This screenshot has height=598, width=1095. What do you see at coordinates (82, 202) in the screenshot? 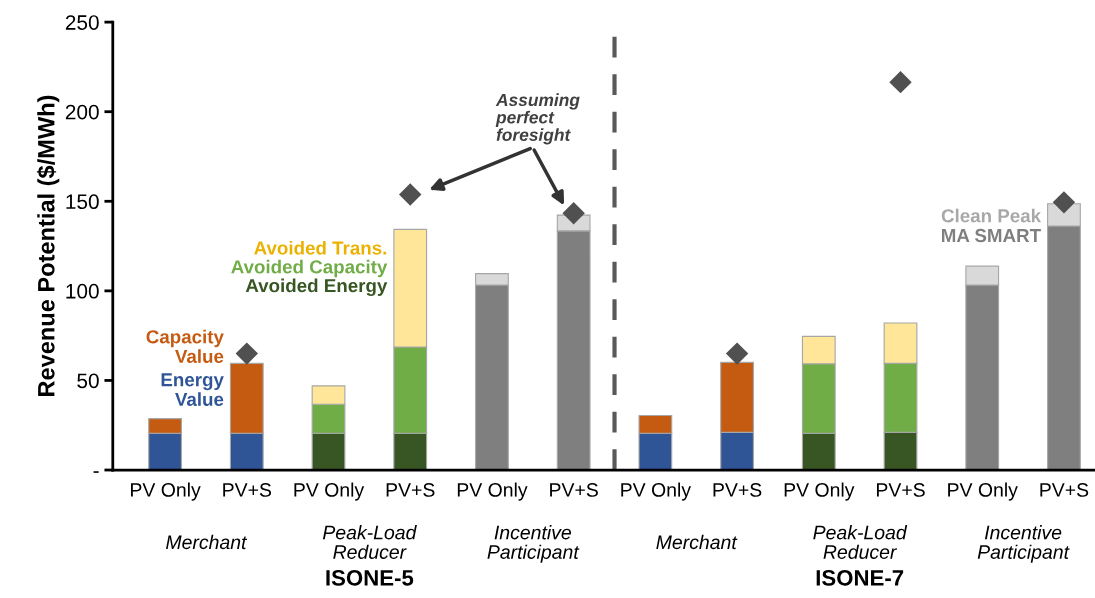
I see `y-tick-label: 150` at bounding box center [82, 202].